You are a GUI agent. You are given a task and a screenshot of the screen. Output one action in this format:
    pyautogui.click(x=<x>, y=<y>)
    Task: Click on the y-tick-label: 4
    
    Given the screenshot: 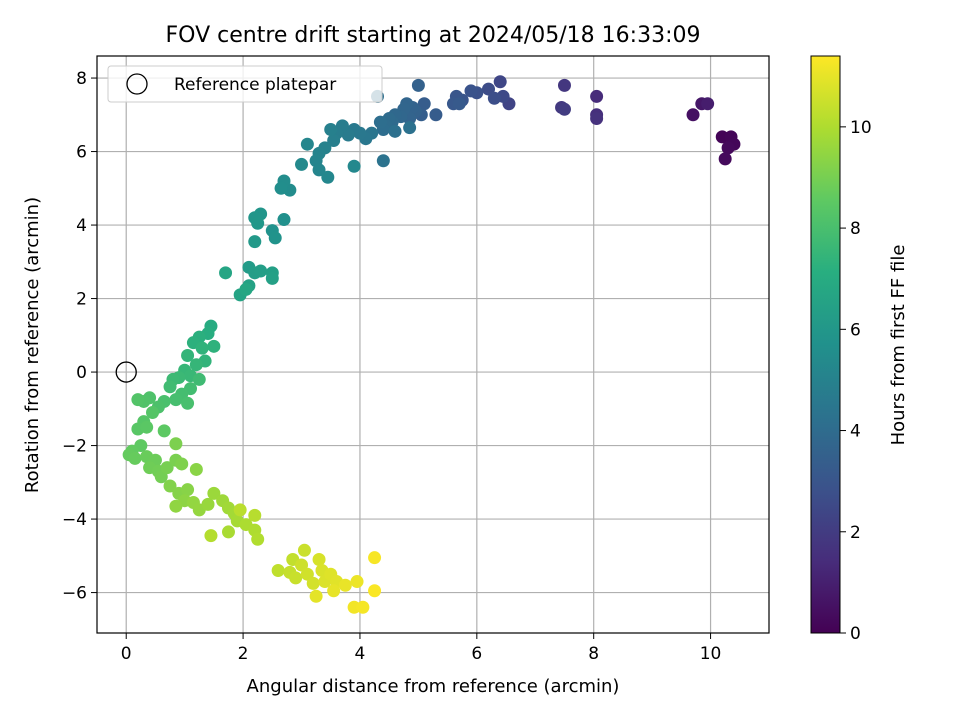 What is the action you would take?
    pyautogui.click(x=81, y=226)
    